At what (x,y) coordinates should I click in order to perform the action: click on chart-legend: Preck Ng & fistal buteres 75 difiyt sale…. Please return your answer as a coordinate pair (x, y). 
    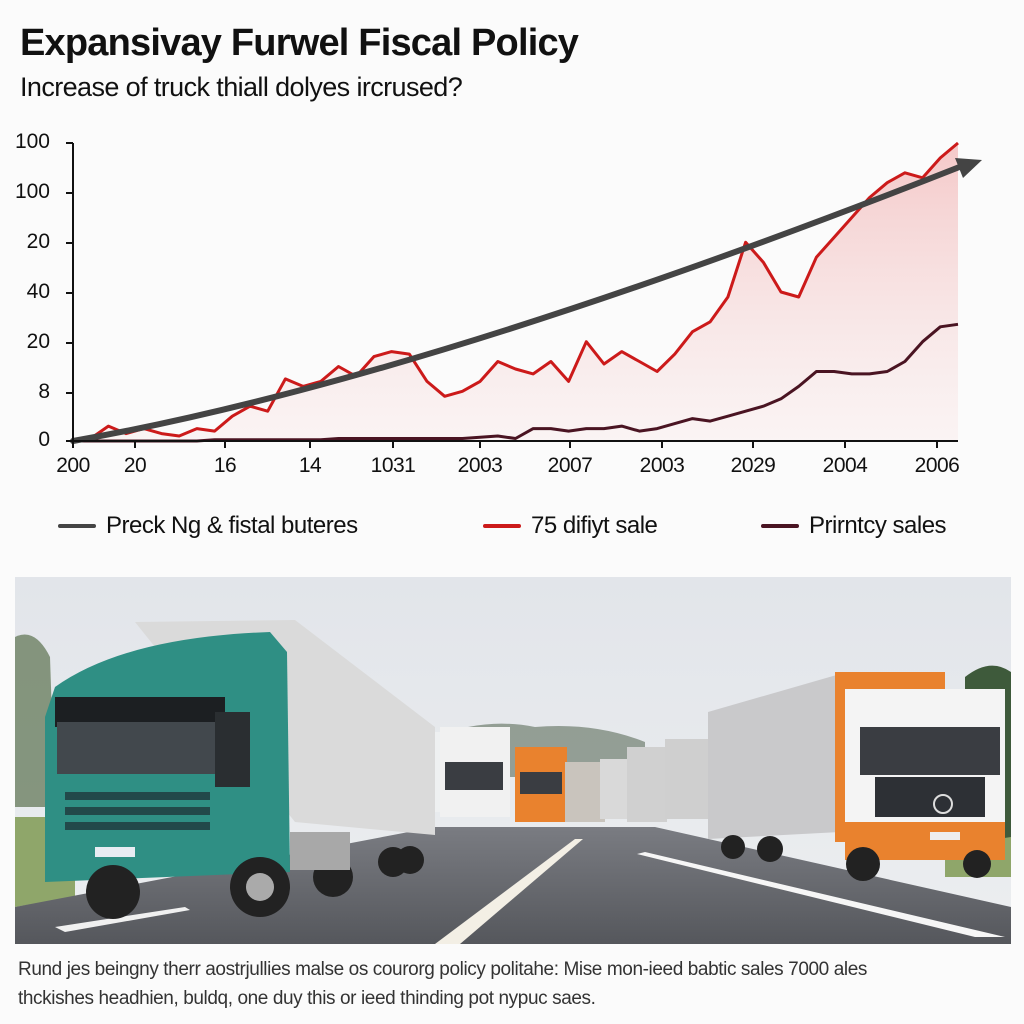
    Looking at the image, I should click on (512, 530).